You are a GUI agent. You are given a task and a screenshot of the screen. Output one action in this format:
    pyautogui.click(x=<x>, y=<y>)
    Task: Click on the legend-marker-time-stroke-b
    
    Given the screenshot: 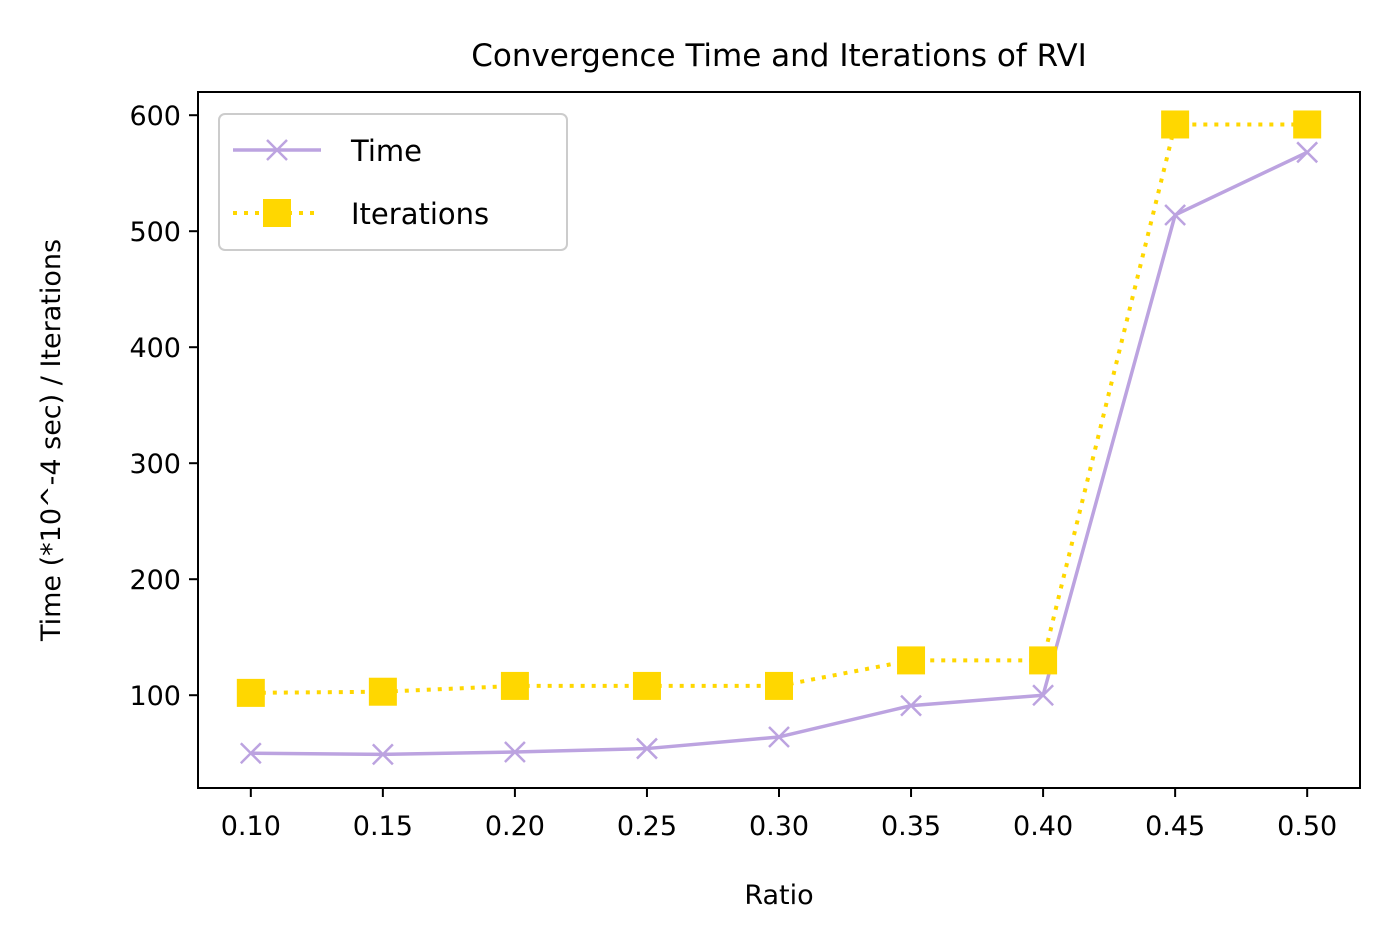 What is the action you would take?
    pyautogui.click(x=277, y=150)
    